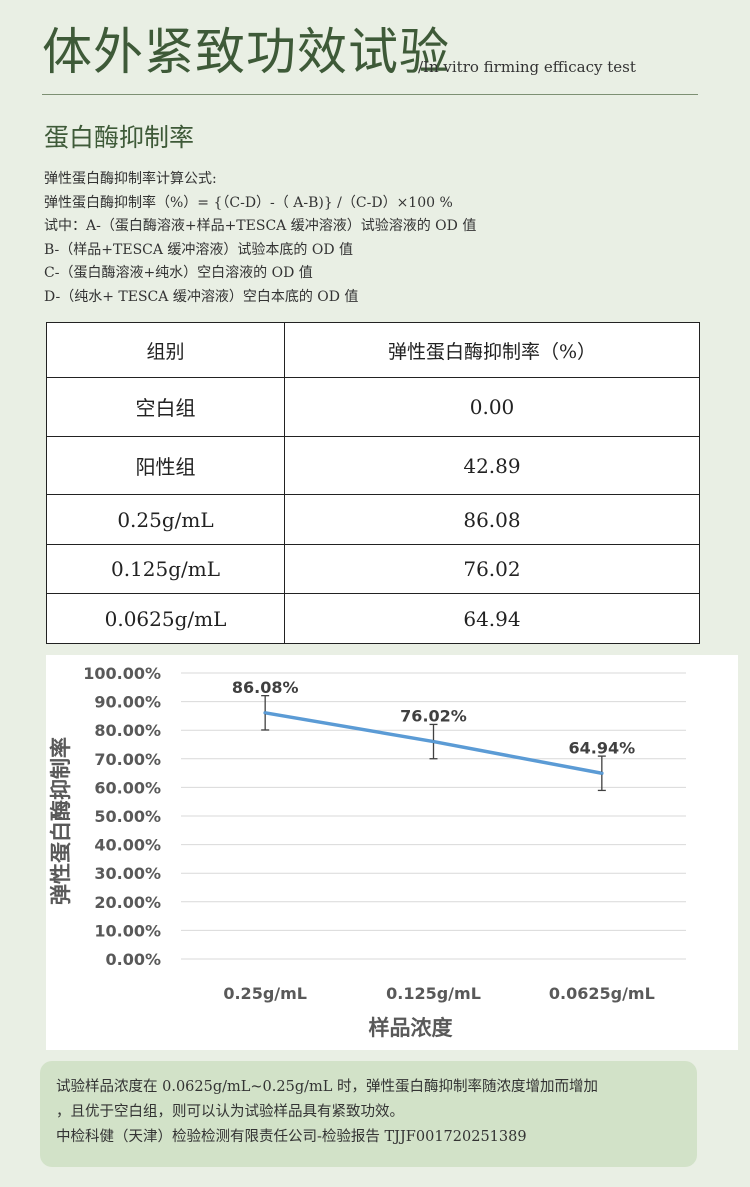  What do you see at coordinates (433, 716) in the screenshot?
I see `data-label: 76.02%` at bounding box center [433, 716].